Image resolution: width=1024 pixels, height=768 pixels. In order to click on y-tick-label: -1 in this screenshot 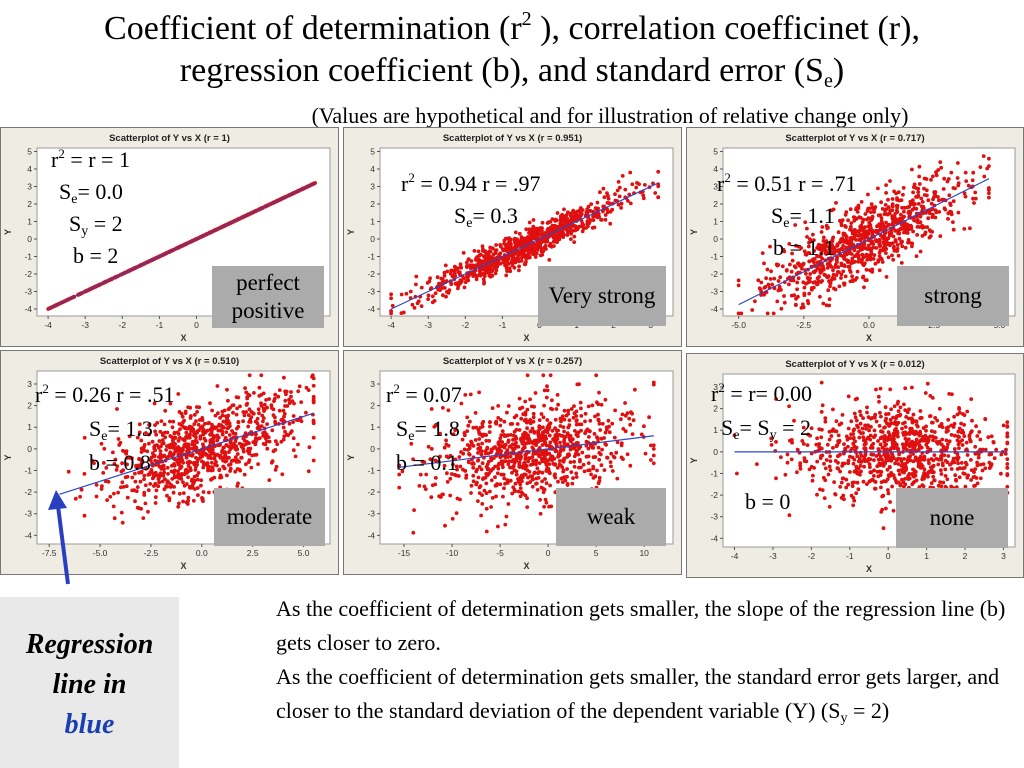, I will do `click(371, 470)`.